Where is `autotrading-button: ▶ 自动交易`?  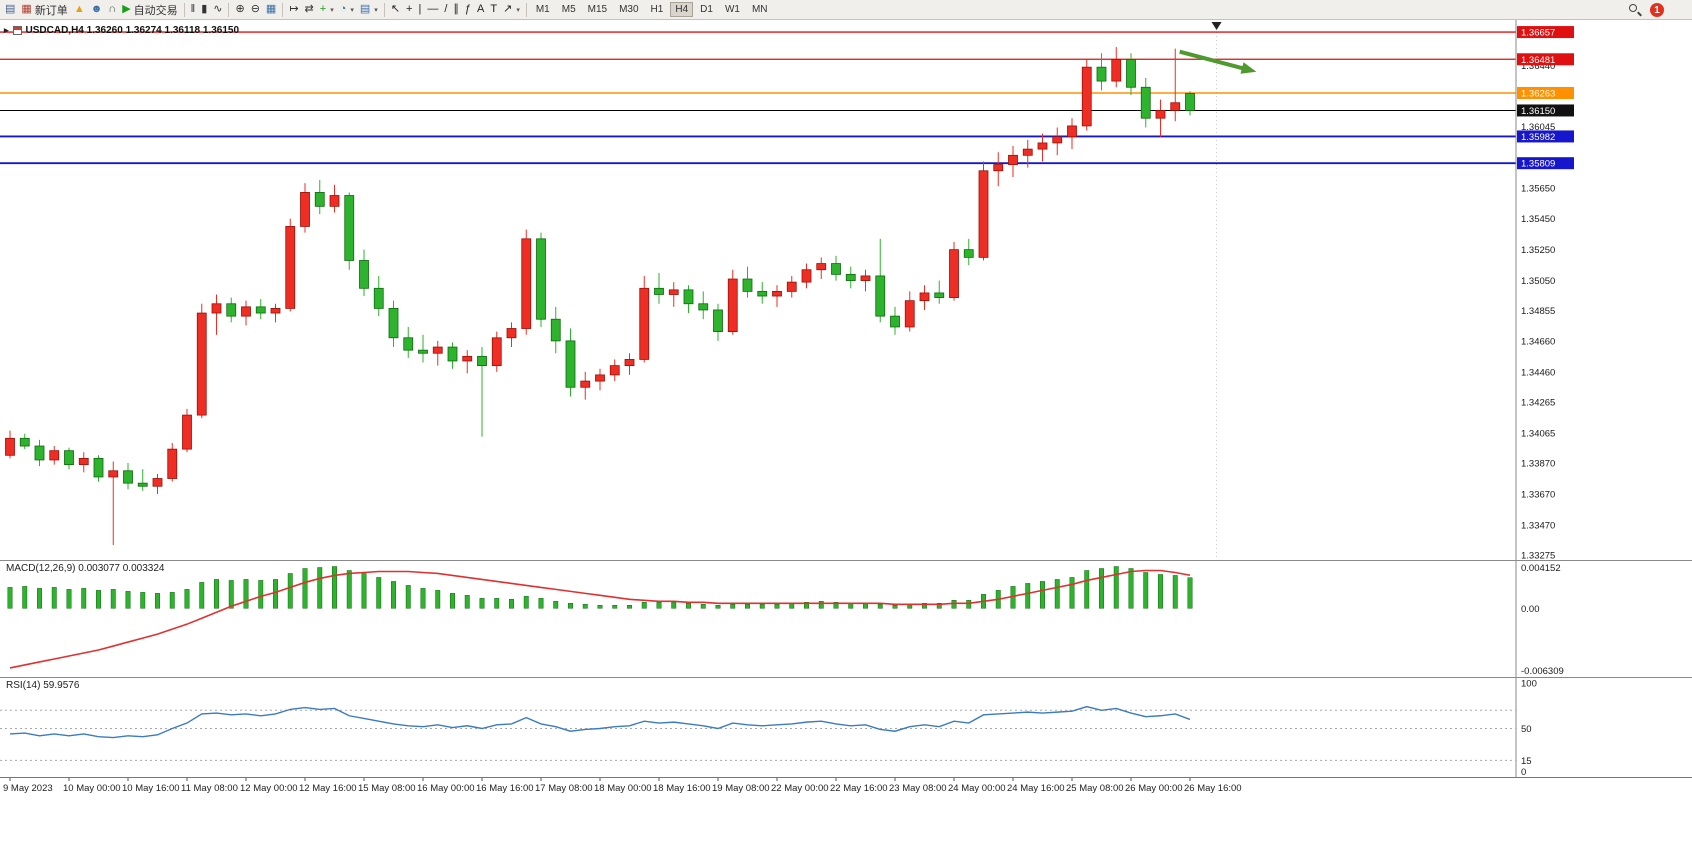 autotrading-button: ▶ 自动交易 is located at coordinates (149, 10).